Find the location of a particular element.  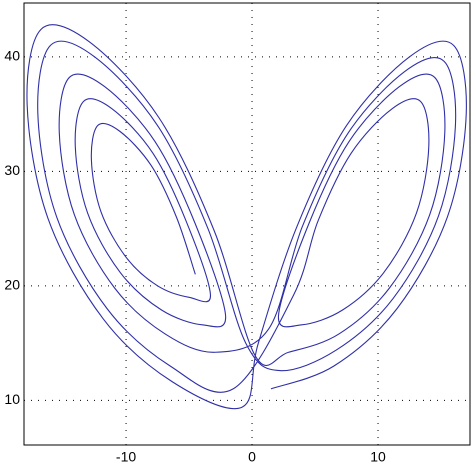

y-tick-label: 40 is located at coordinates (12, 56).